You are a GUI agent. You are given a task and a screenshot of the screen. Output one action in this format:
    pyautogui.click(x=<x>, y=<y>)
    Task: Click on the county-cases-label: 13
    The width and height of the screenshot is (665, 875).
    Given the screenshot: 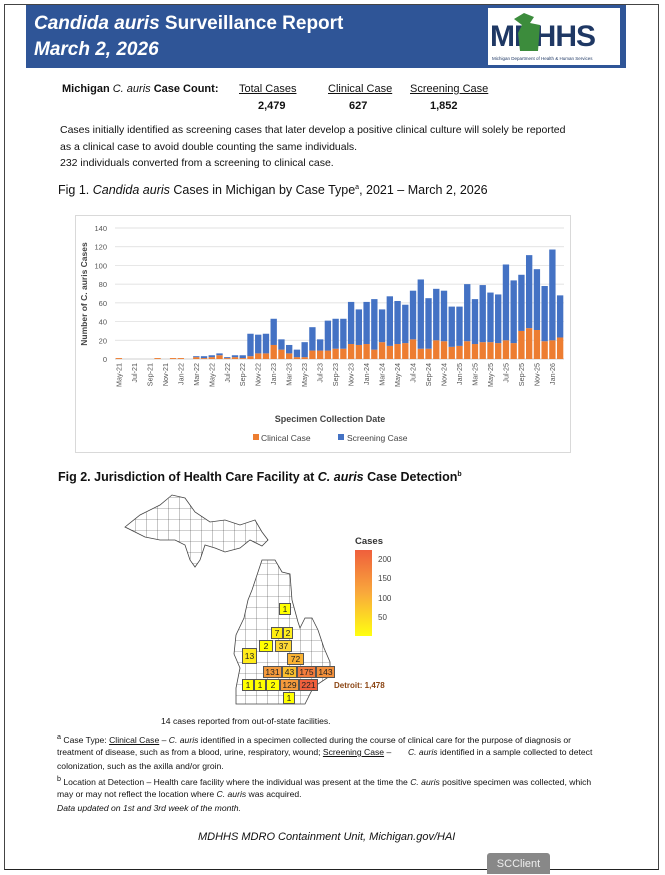 What is the action you would take?
    pyautogui.click(x=249, y=656)
    